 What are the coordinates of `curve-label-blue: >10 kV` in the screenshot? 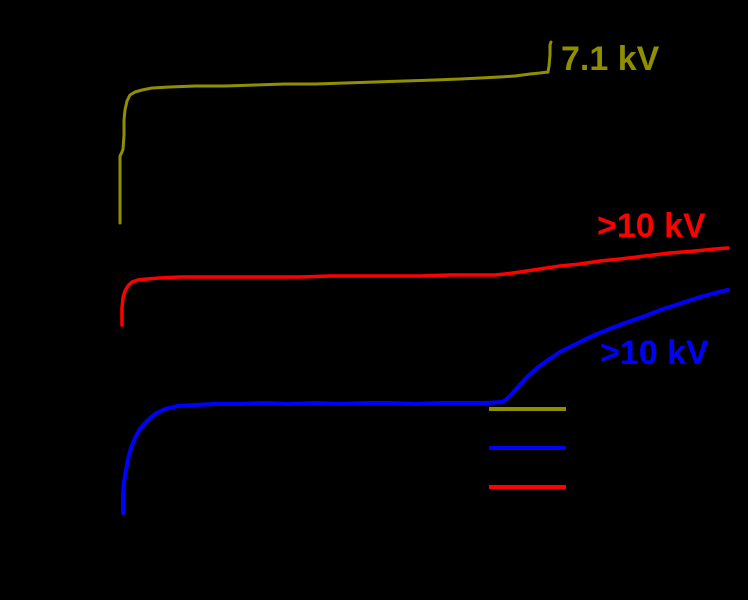 It's located at (654, 353).